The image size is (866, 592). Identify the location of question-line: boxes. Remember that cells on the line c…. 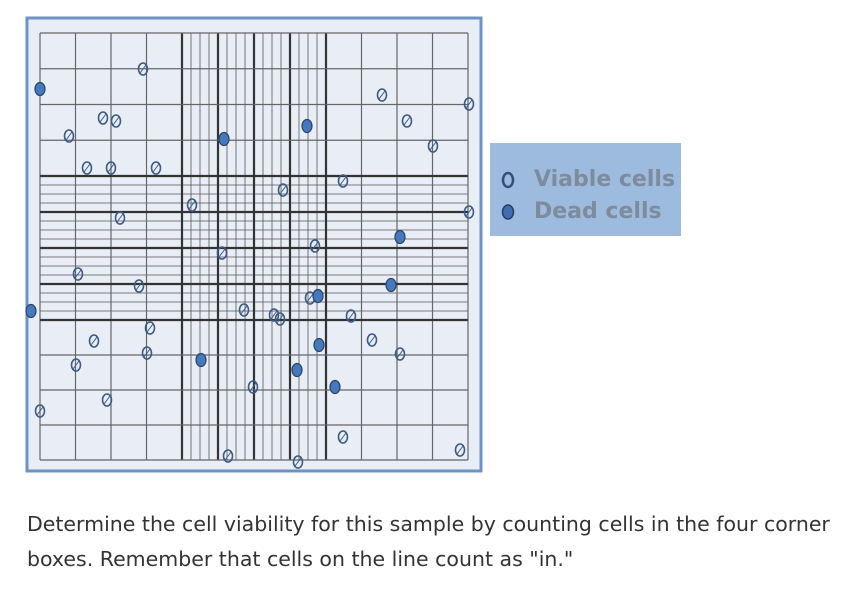
(300, 559).